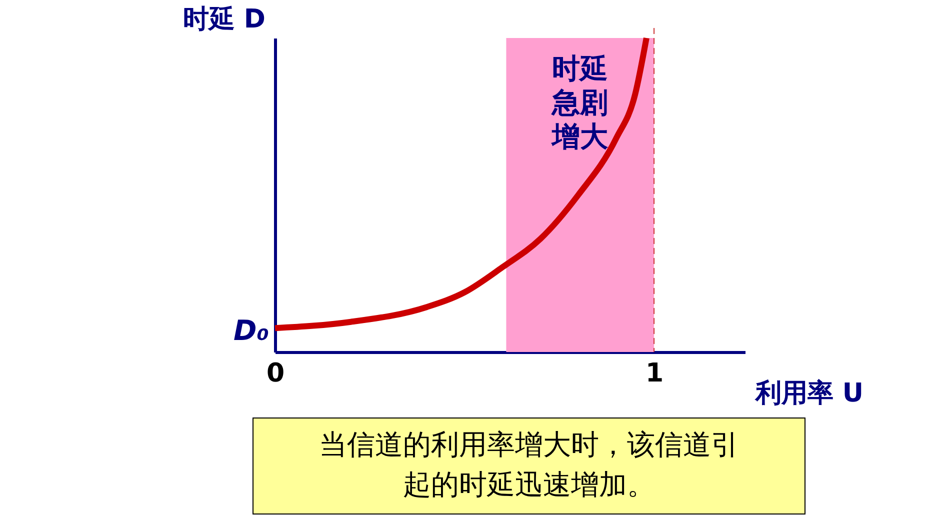  What do you see at coordinates (251, 331) in the screenshot?
I see `annotation: D₀` at bounding box center [251, 331].